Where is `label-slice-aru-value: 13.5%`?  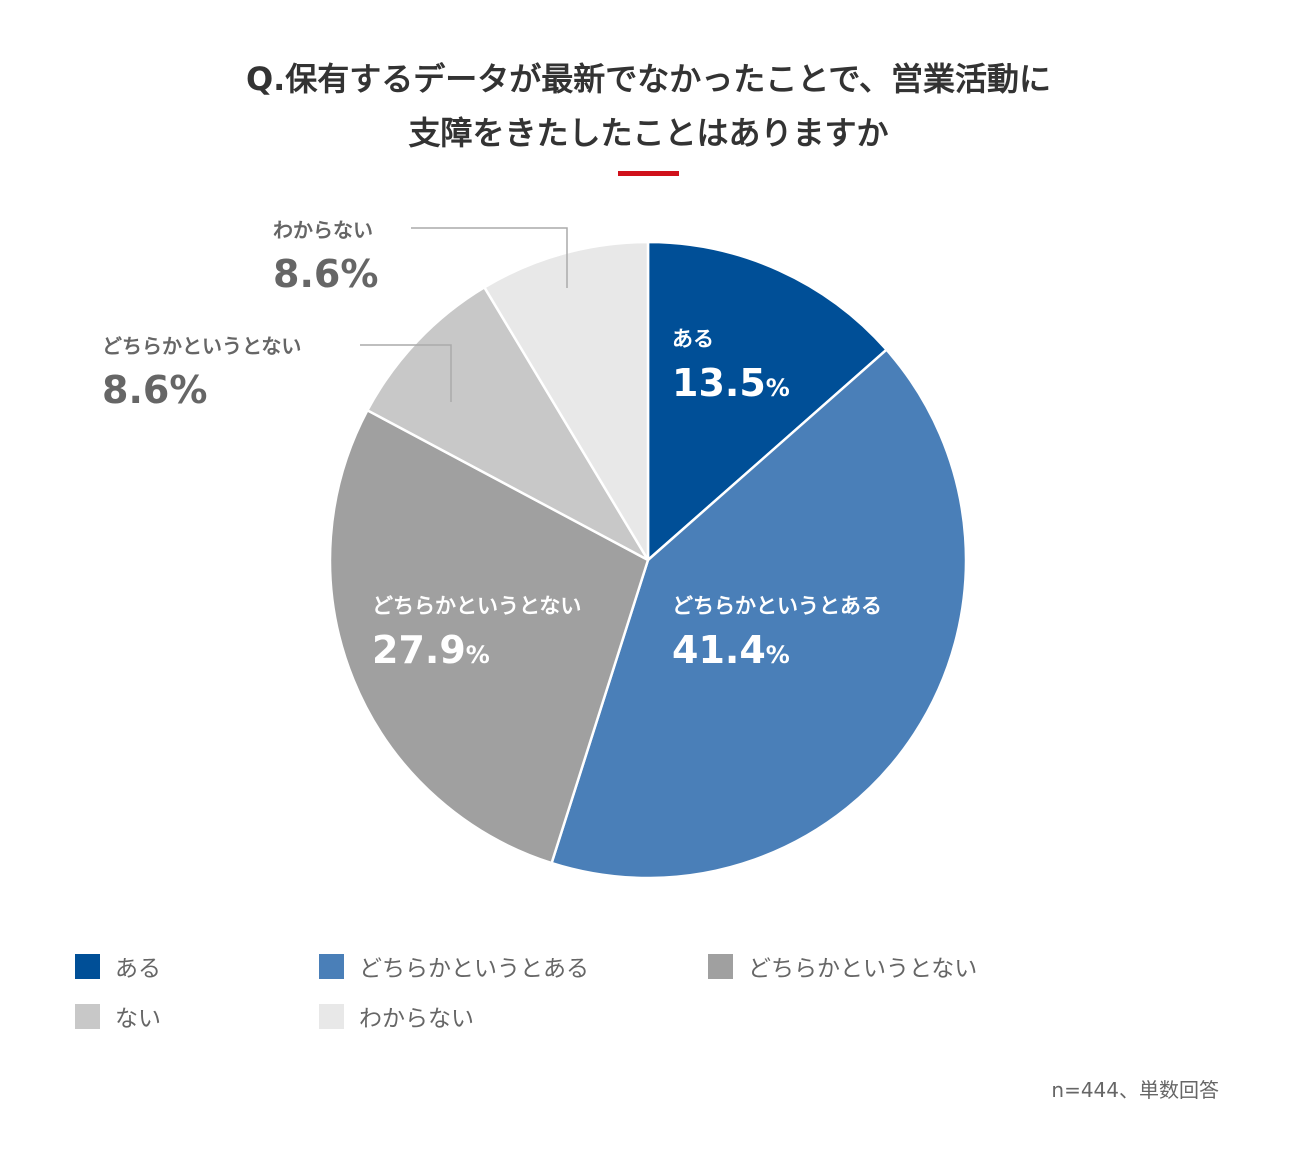
label-slice-aru-value: 13.5% is located at coordinates (731, 383).